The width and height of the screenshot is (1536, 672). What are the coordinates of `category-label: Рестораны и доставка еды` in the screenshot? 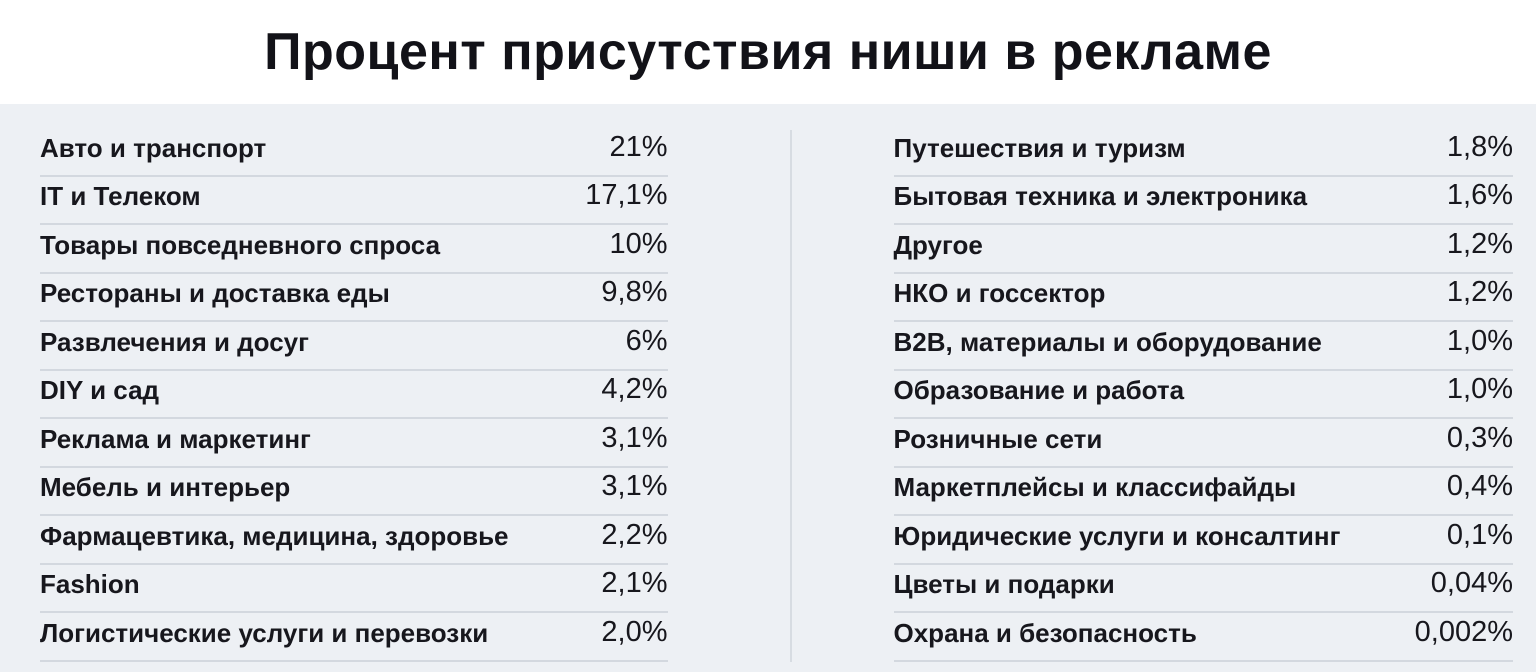 It's located at (215, 293).